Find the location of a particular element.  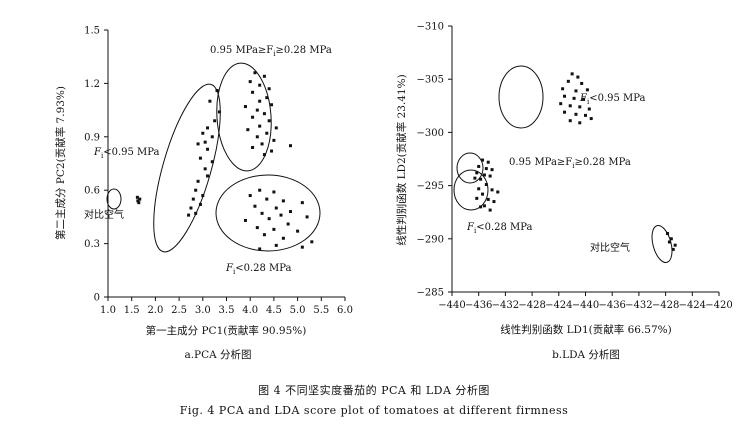

pca-label-mid: 0.95 MPa≥Fi≥0.28 MPa is located at coordinates (271, 51).